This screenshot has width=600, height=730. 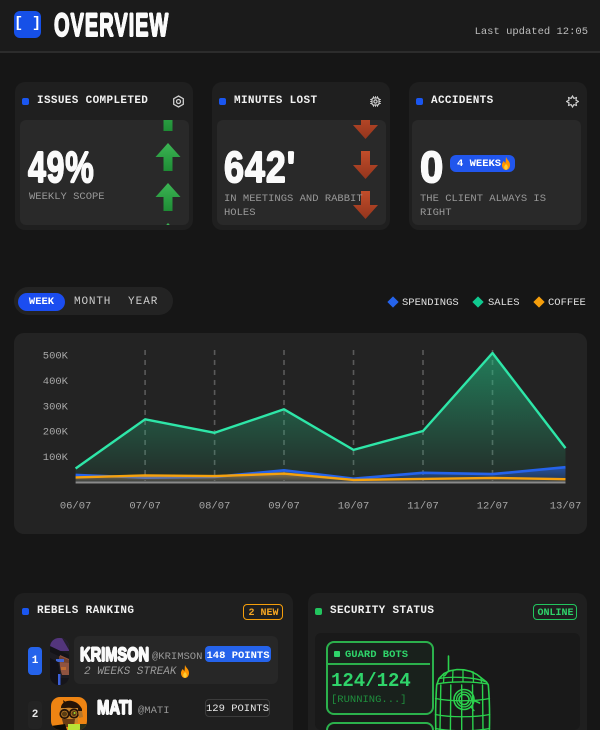 I want to click on svg-text: 200K, so click(x=56, y=433).